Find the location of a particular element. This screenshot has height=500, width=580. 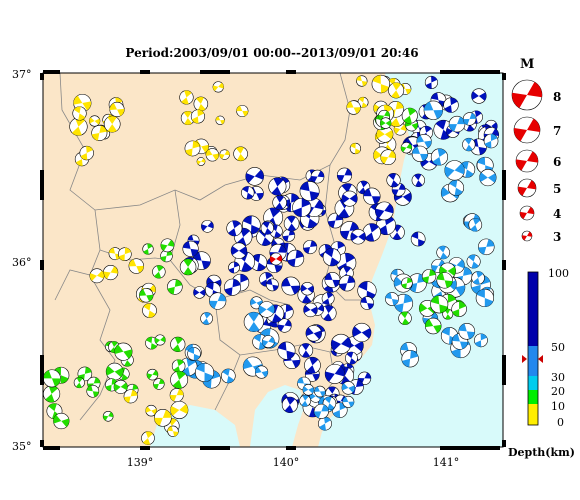

magnitude-label-6: 6 is located at coordinates (557, 162).